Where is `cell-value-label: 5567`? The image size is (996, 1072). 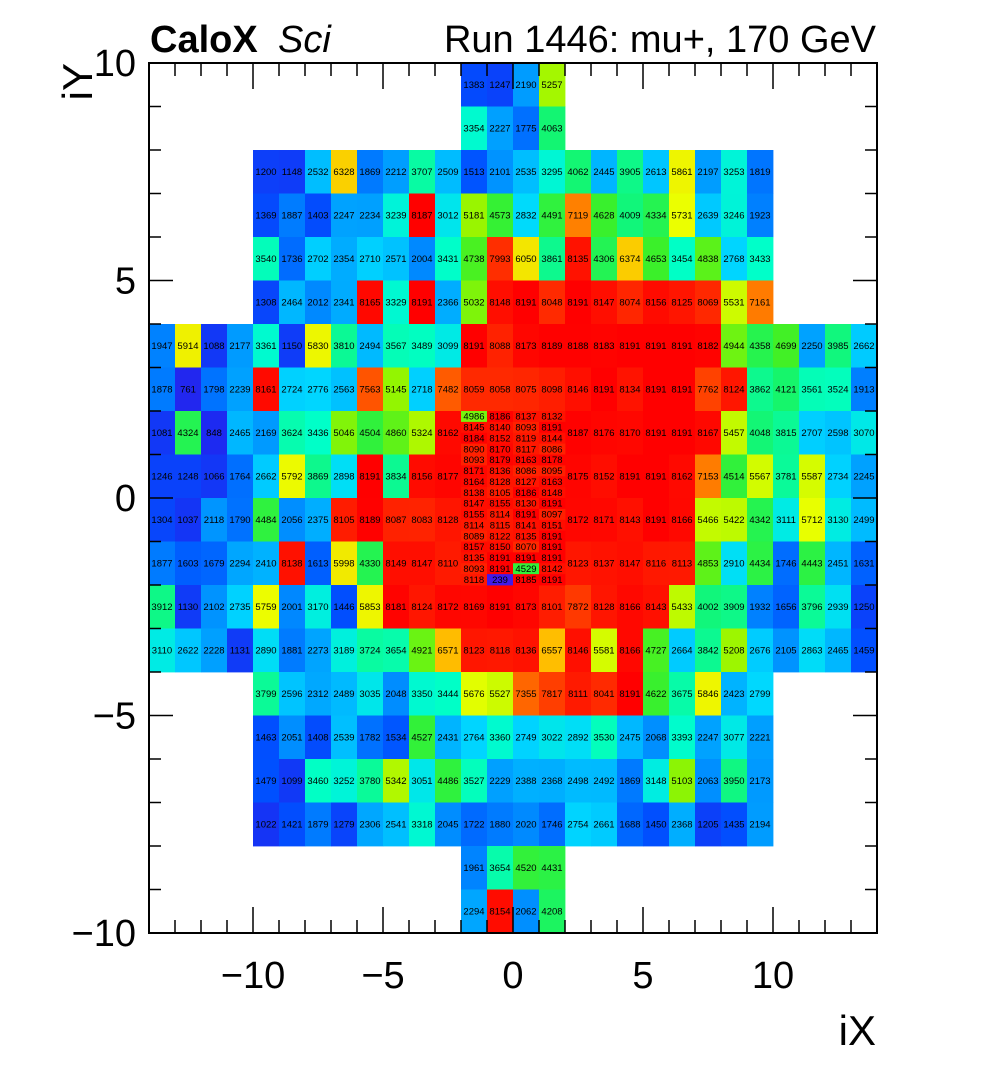
cell-value-label: 5567 is located at coordinates (759, 477).